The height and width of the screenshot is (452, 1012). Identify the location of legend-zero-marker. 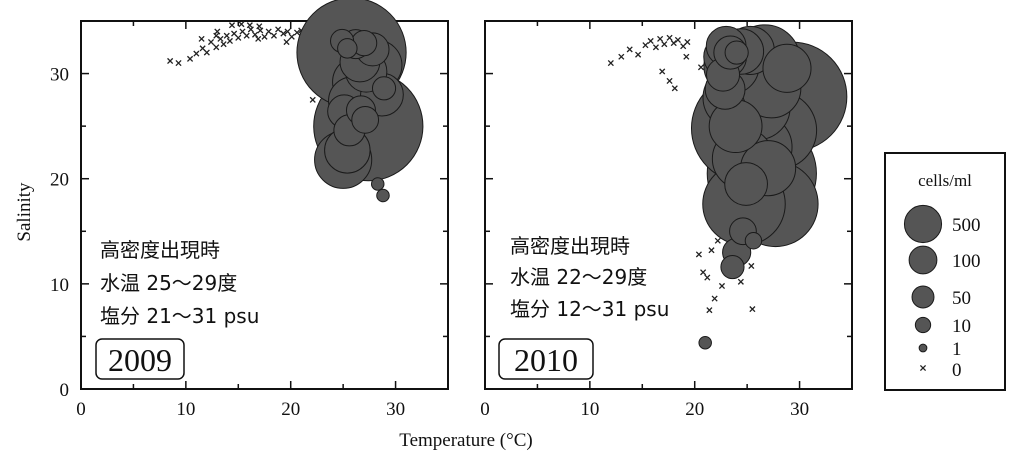
(923, 368).